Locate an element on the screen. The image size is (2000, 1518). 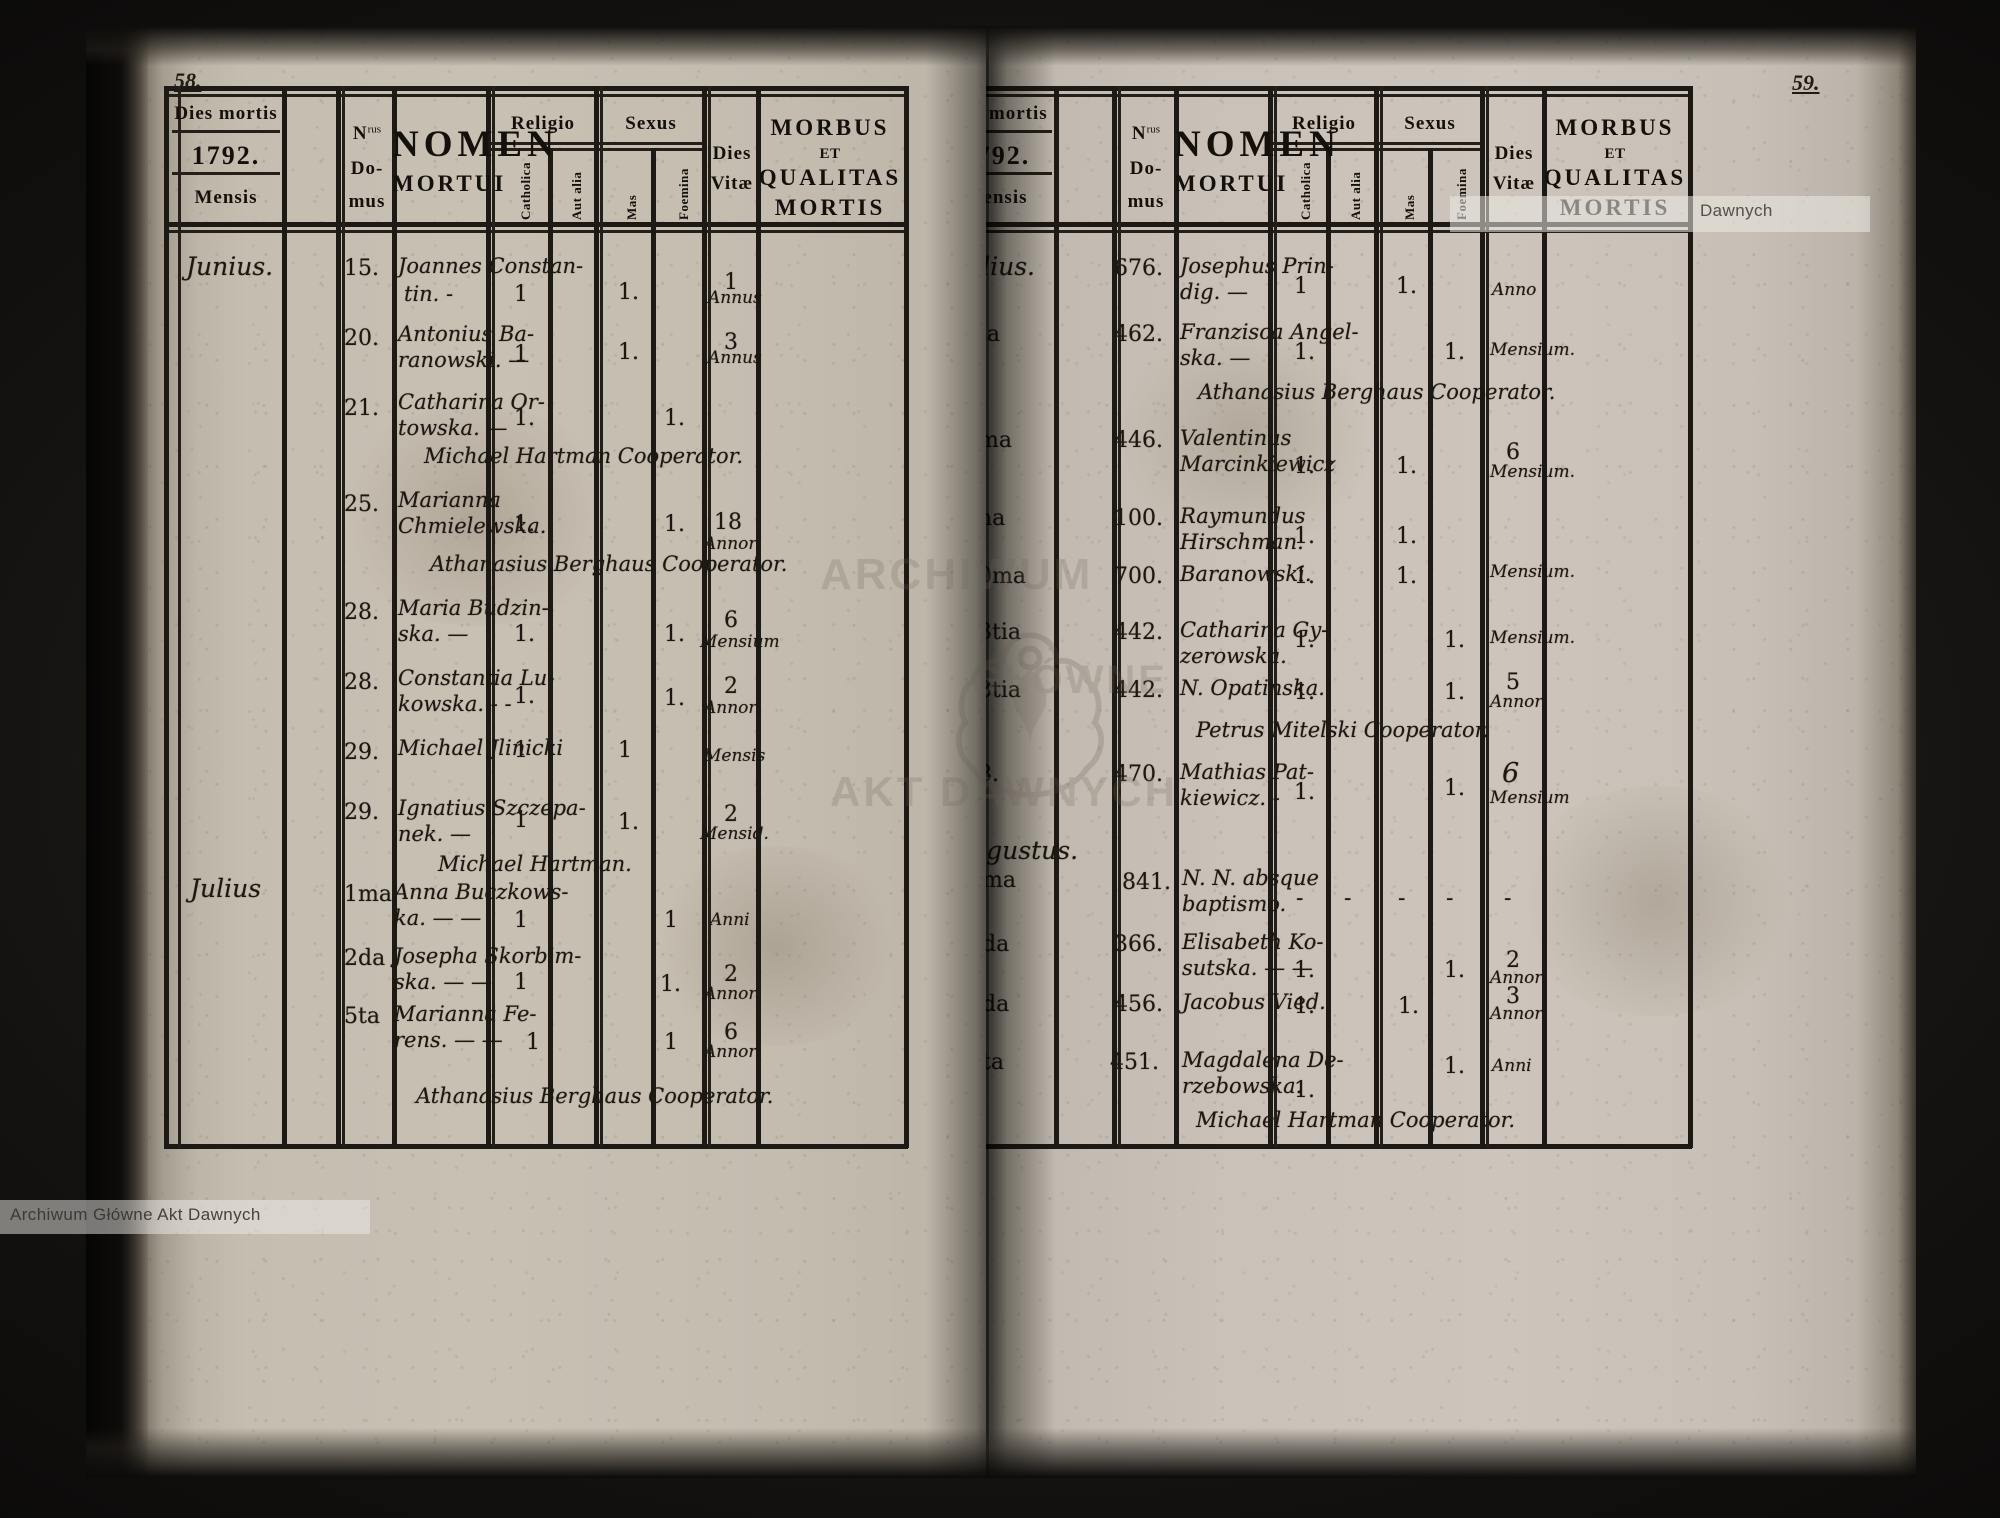
header-domus1-right: Do- is located at coordinates (1146, 168).